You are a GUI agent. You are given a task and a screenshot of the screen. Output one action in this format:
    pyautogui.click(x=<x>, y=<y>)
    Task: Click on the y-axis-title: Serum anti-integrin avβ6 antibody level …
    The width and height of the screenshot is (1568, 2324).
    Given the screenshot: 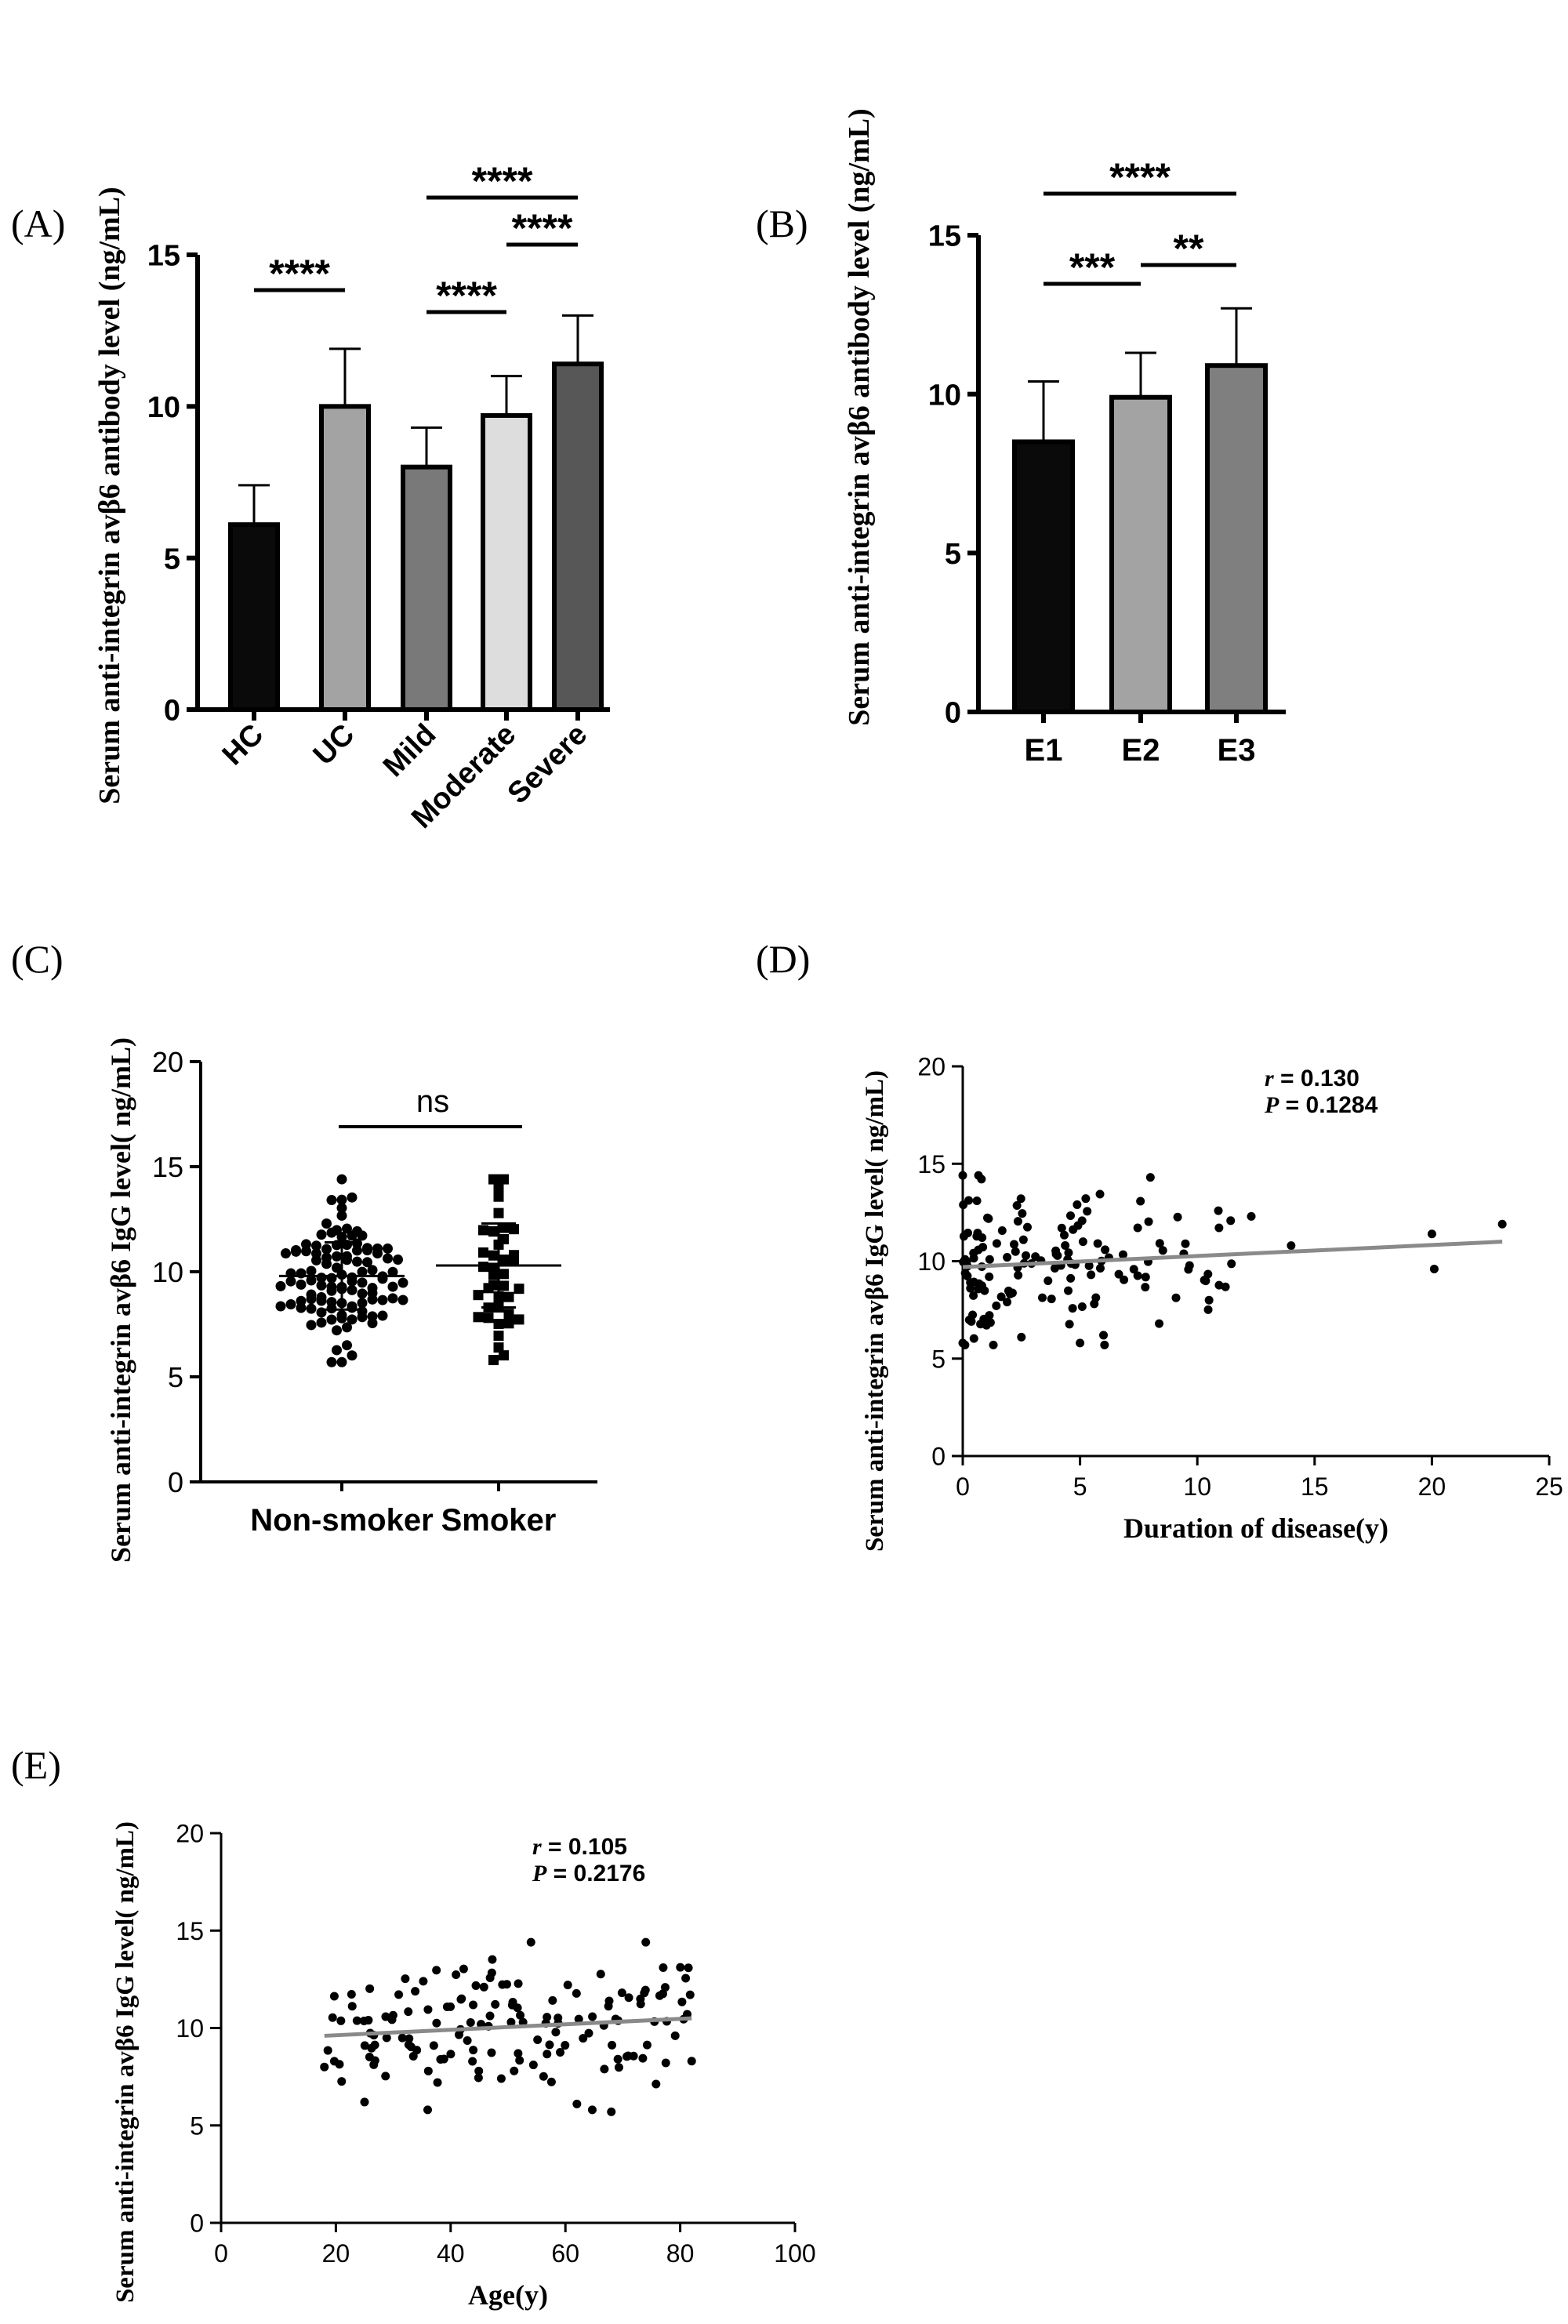 What is the action you would take?
    pyautogui.click(x=109, y=495)
    